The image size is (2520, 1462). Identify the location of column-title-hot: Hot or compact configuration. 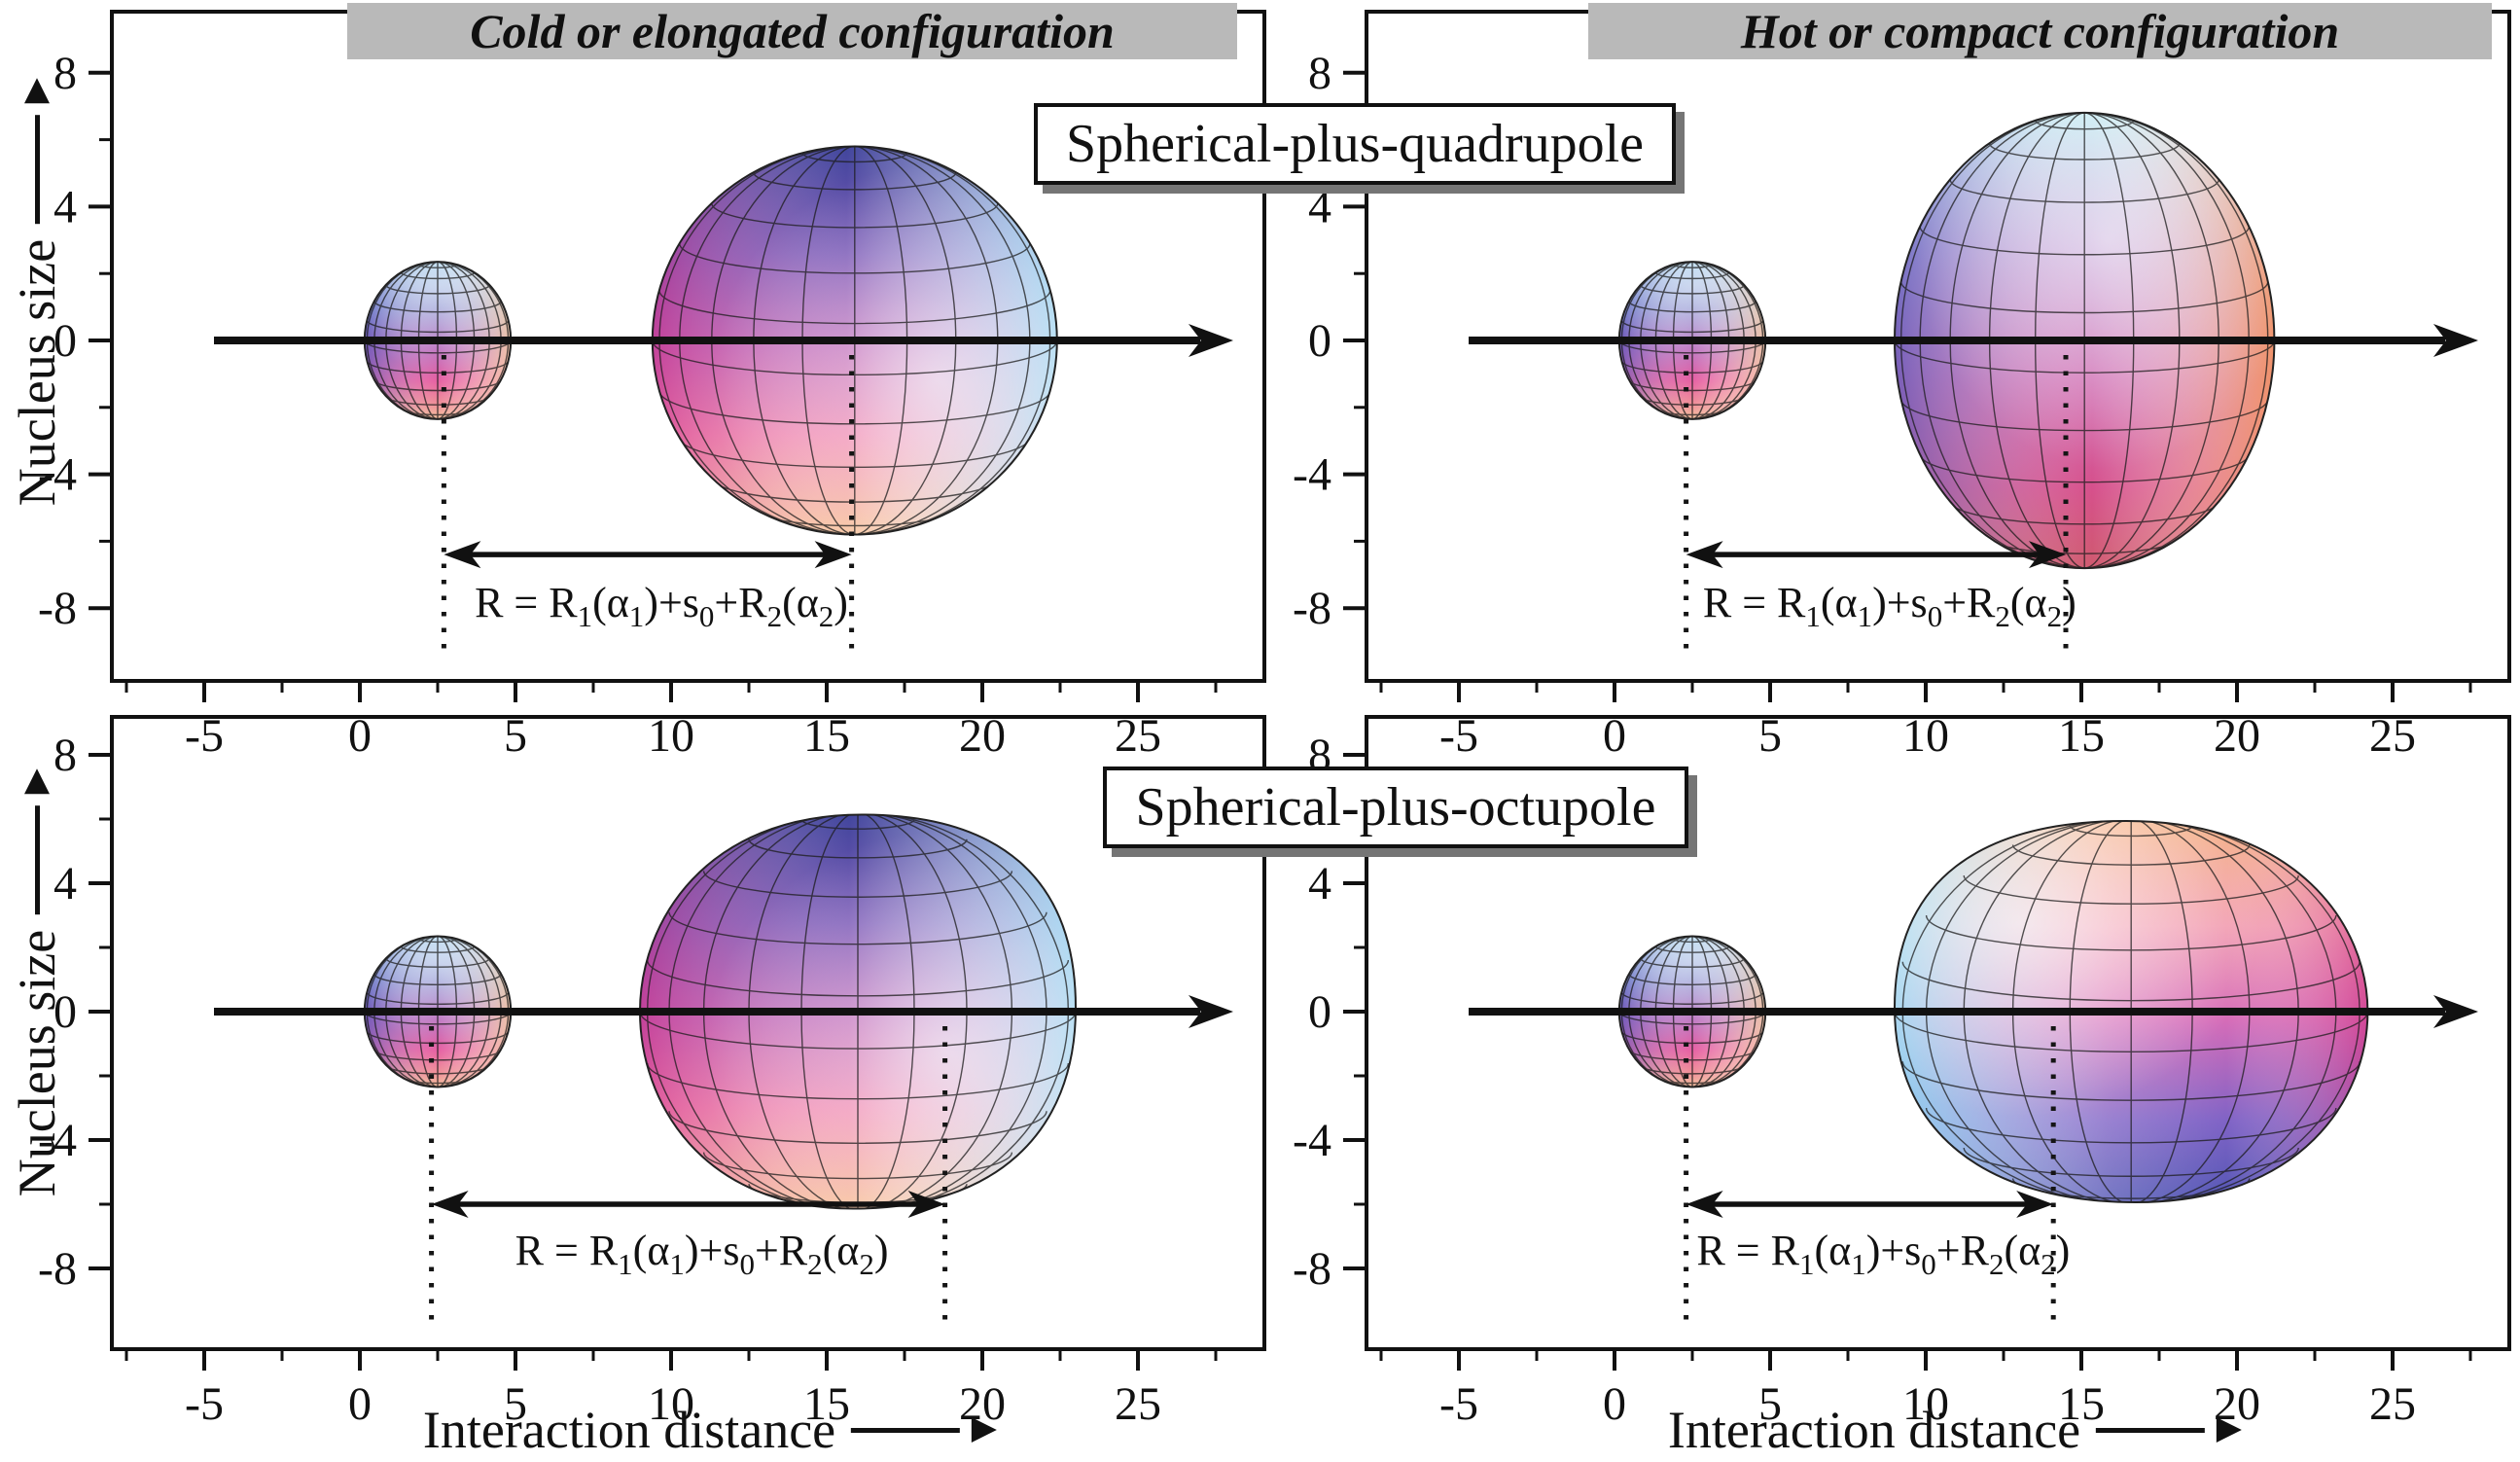
(2040, 31).